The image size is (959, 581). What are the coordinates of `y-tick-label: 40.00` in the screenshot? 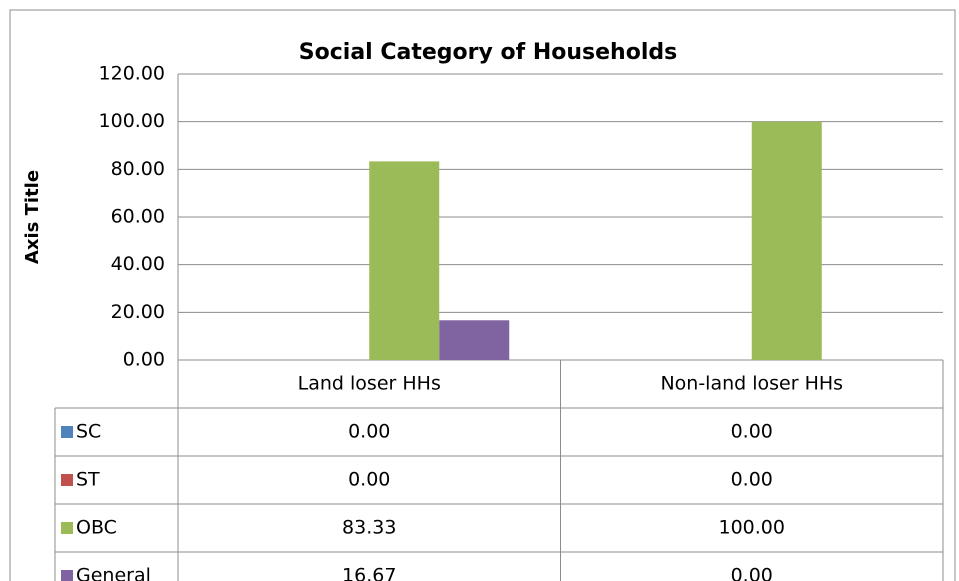 It's located at (138, 264).